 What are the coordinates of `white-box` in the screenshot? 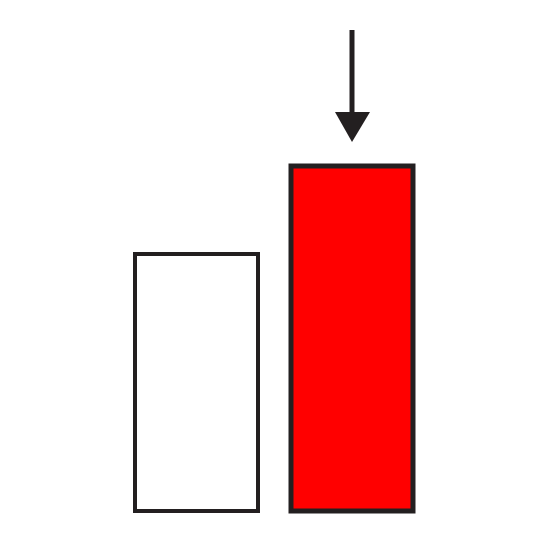 It's located at (196, 382).